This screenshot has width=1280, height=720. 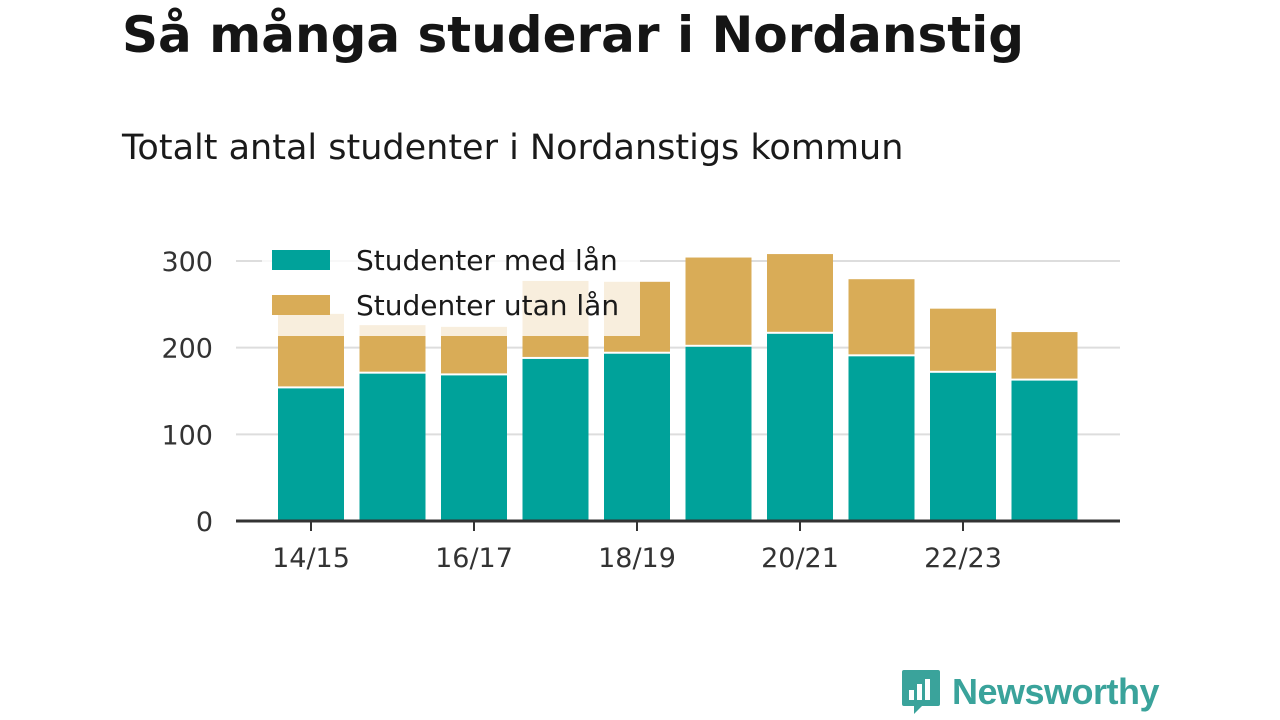 I want to click on x-tick-label: 16/17, so click(x=474, y=558).